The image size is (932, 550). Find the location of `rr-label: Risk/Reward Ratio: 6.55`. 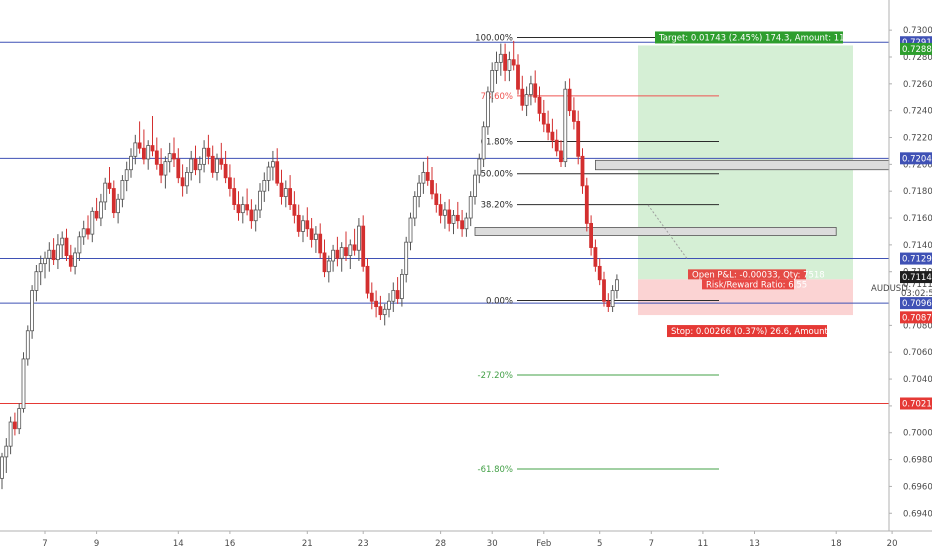

rr-label: Risk/Reward Ratio: 6.55 is located at coordinates (756, 285).